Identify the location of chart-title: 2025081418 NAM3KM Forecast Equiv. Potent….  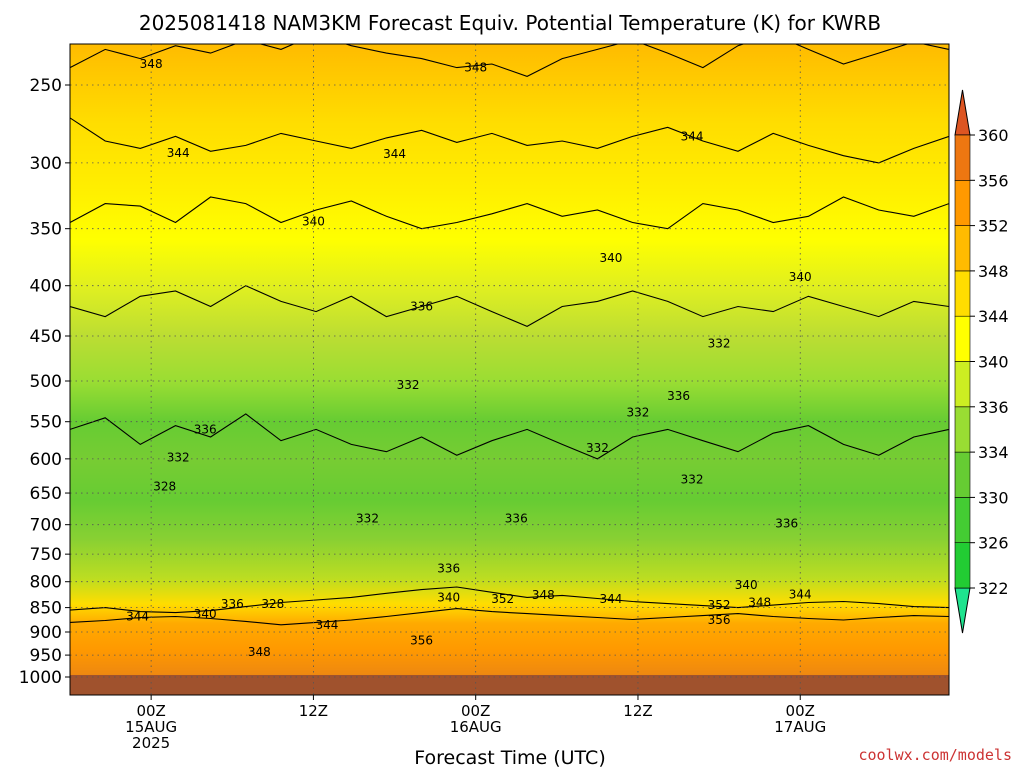
(510, 23).